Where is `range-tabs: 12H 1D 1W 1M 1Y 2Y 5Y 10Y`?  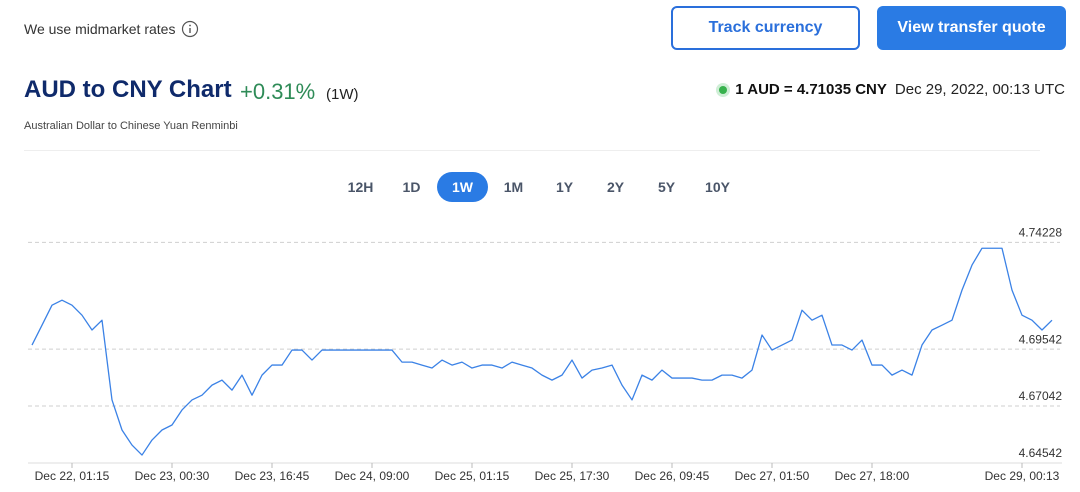 range-tabs: 12H 1D 1W 1M 1Y 2Y 5Y 10Y is located at coordinates (539, 187).